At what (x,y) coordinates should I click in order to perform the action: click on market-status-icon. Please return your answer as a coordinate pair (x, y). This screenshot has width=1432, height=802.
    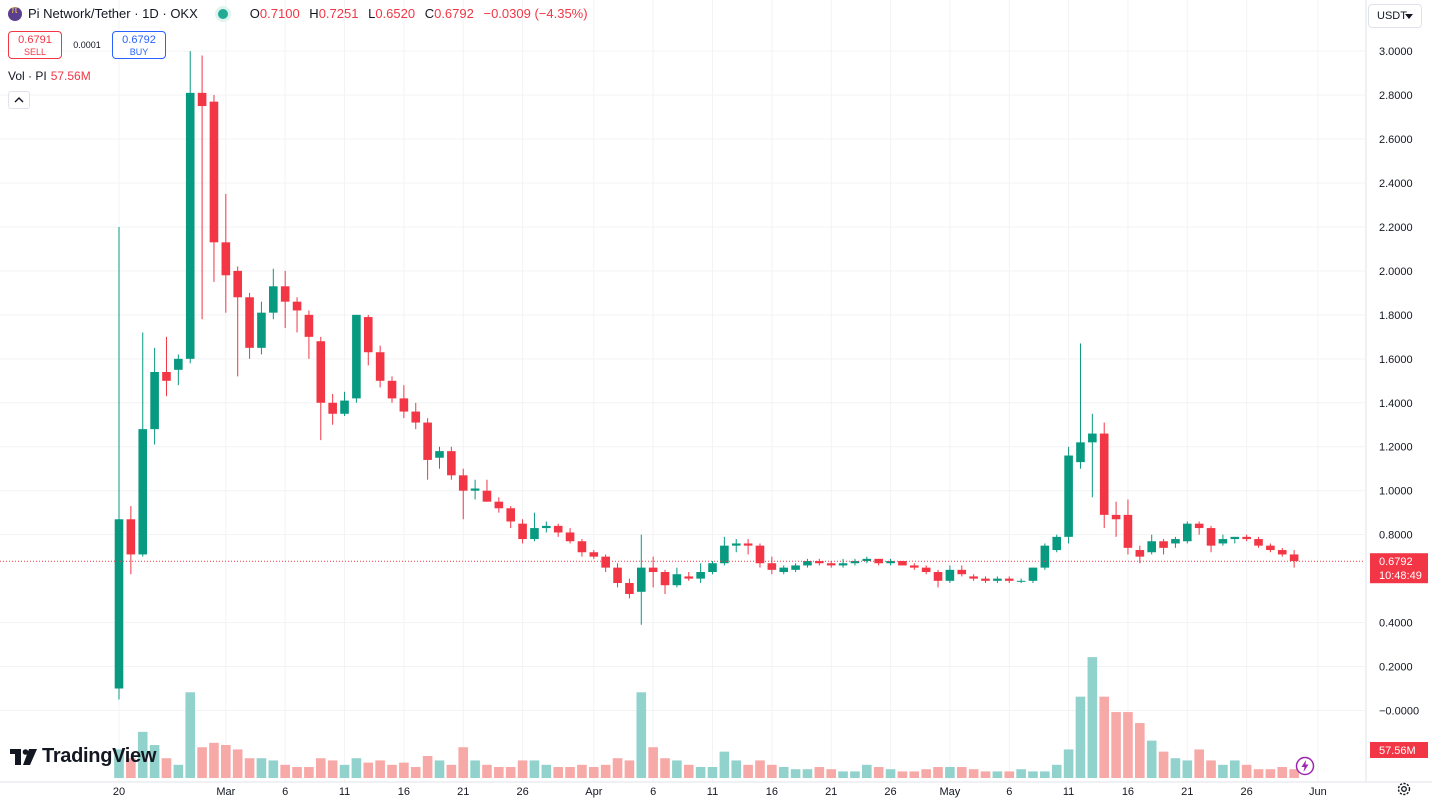
    Looking at the image, I should click on (222, 13).